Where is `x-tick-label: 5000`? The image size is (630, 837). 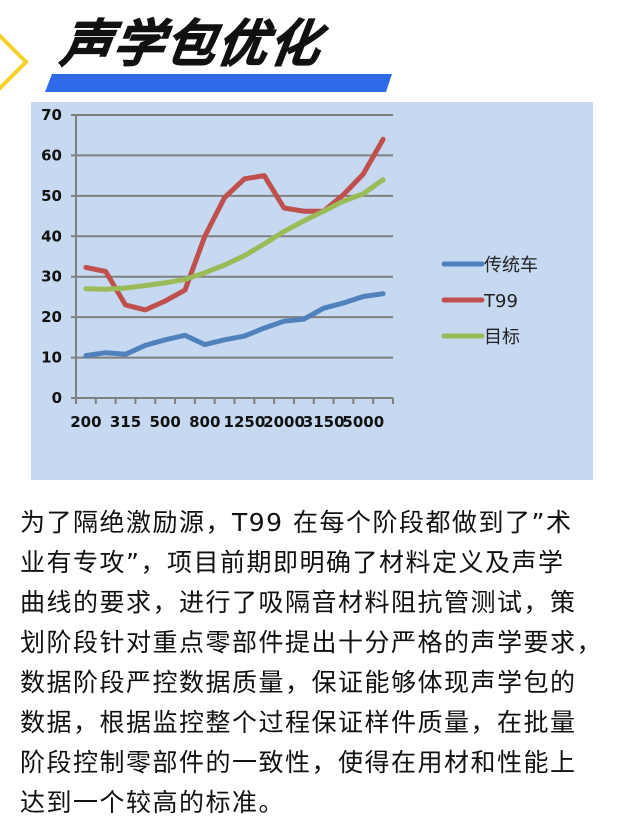 x-tick-label: 5000 is located at coordinates (363, 422).